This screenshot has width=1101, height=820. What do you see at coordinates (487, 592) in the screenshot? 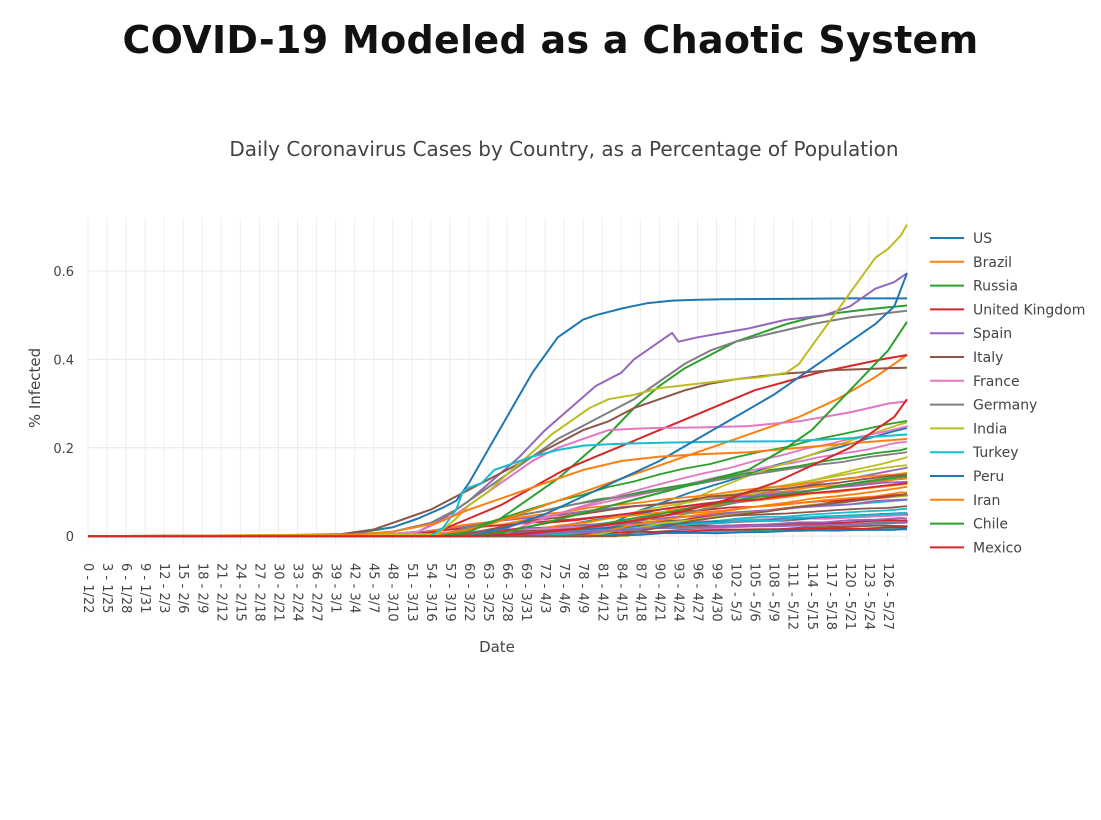
I see `x-tick-label: 63 - 3/25` at bounding box center [487, 592].